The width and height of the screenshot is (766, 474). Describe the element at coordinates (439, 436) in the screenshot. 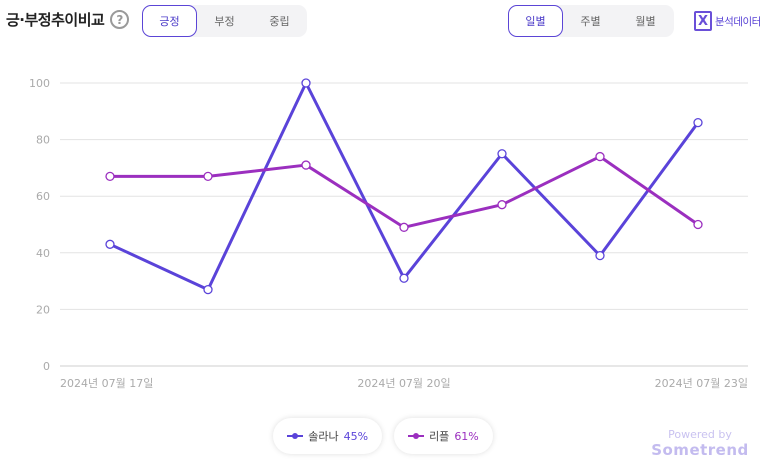

I see `legend-series2-name: 리플` at that location.